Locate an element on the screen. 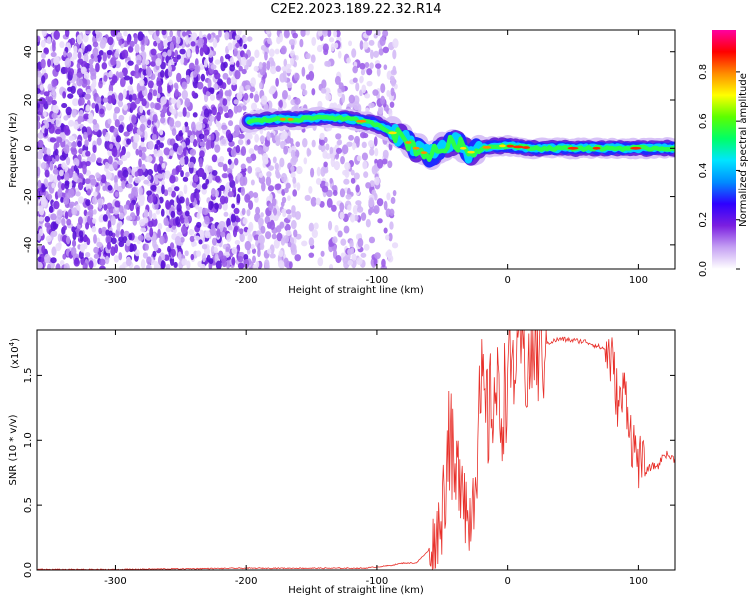 The width and height of the screenshot is (750, 600). colorbar-gradient is located at coordinates (724, 149).